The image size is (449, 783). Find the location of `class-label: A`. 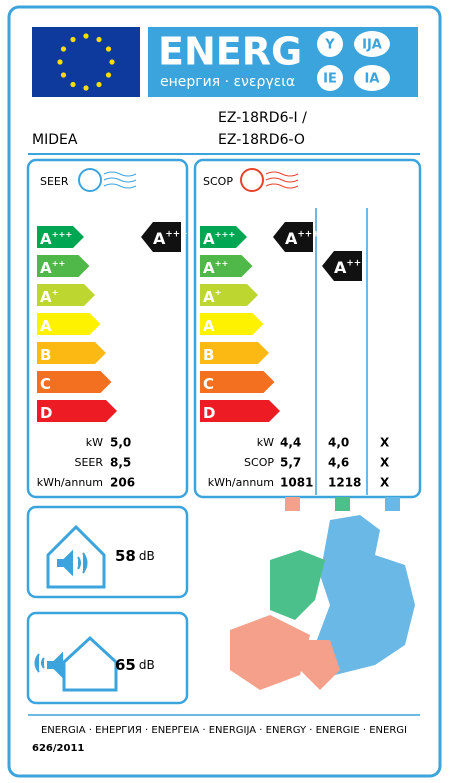

class-label: A is located at coordinates (46, 326).